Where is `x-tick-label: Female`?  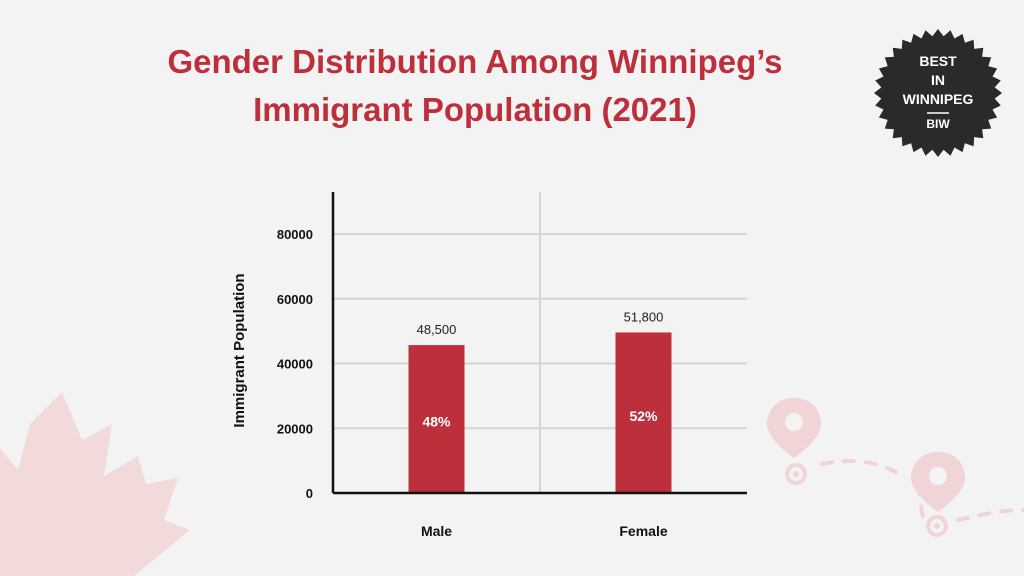
x-tick-label: Female is located at coordinates (643, 531).